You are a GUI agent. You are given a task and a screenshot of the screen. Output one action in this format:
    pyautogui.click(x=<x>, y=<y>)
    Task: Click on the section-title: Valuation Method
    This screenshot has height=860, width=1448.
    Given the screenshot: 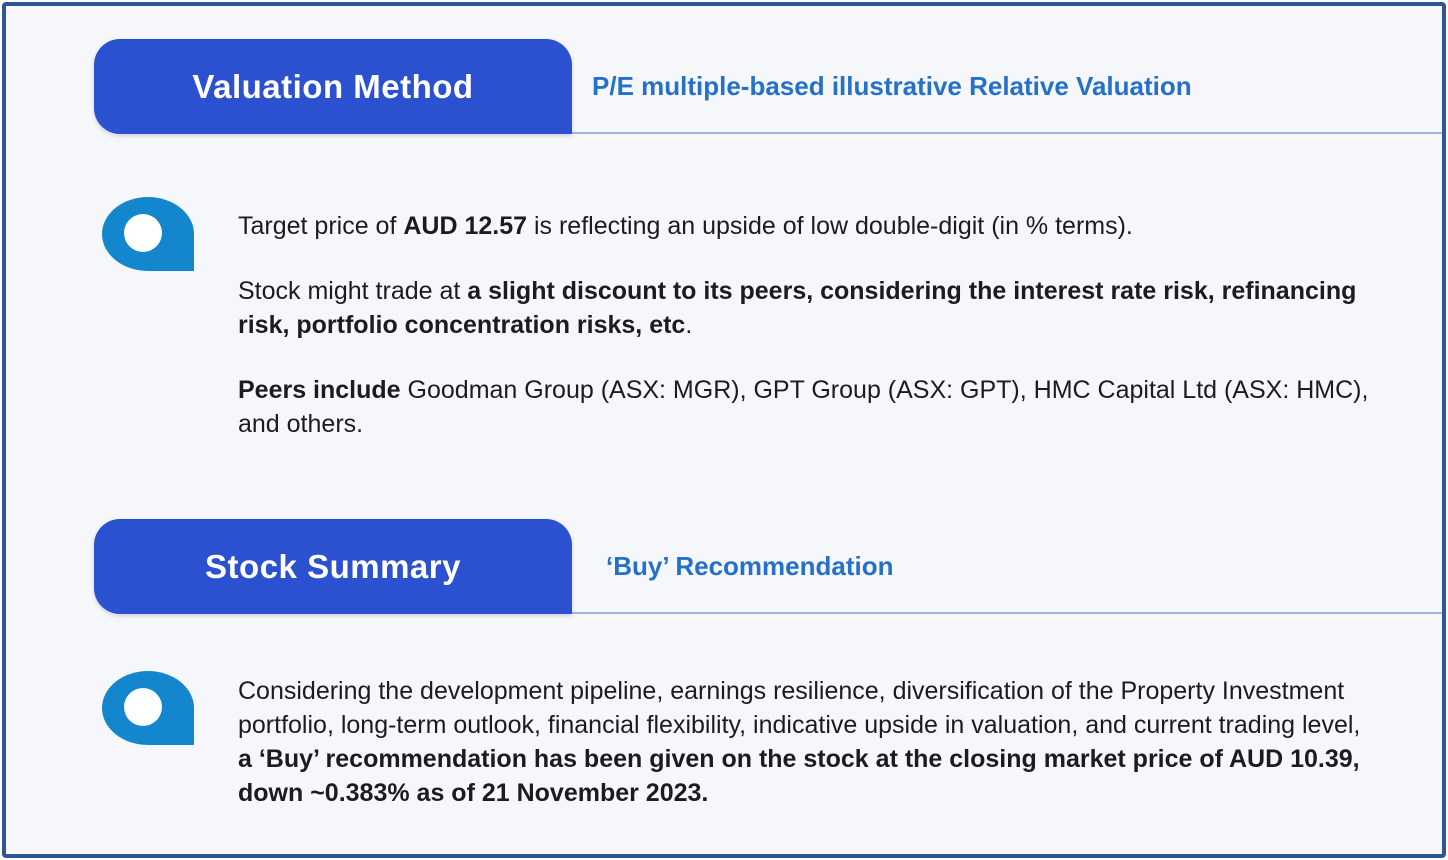 What is the action you would take?
    pyautogui.click(x=333, y=86)
    